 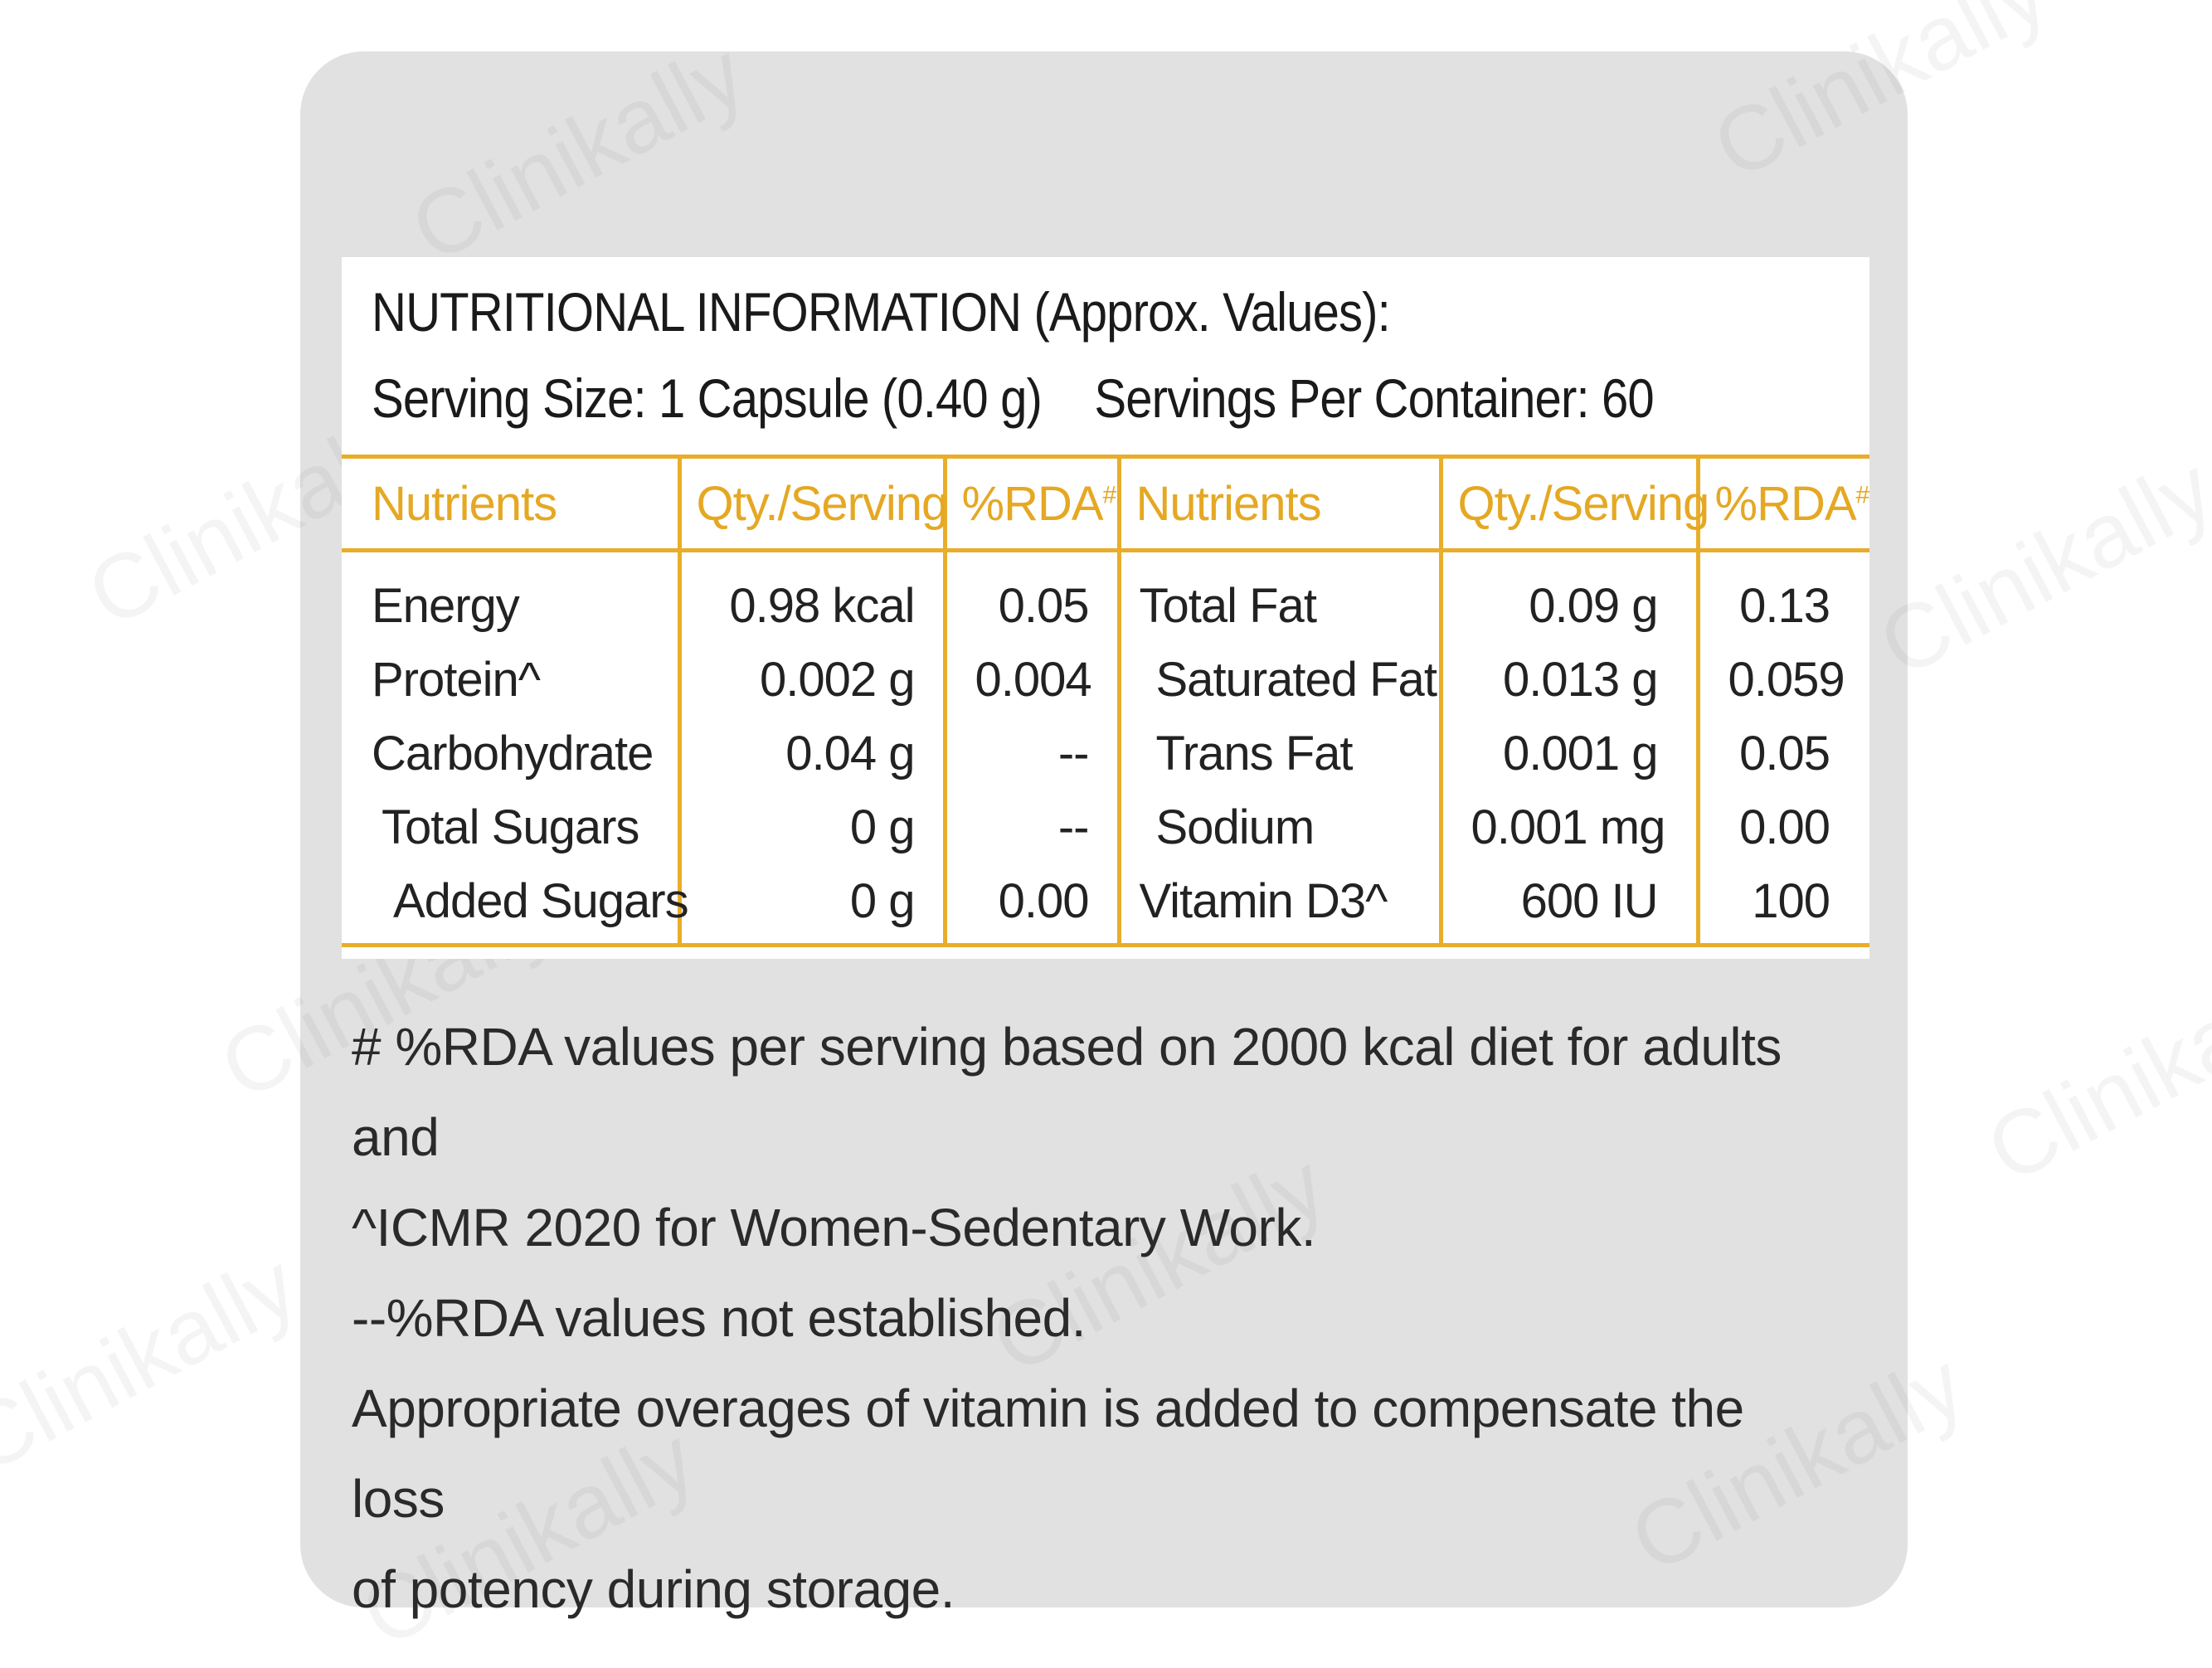 What do you see at coordinates (1568, 906) in the screenshot?
I see `nutrient-qty: 600 IU` at bounding box center [1568, 906].